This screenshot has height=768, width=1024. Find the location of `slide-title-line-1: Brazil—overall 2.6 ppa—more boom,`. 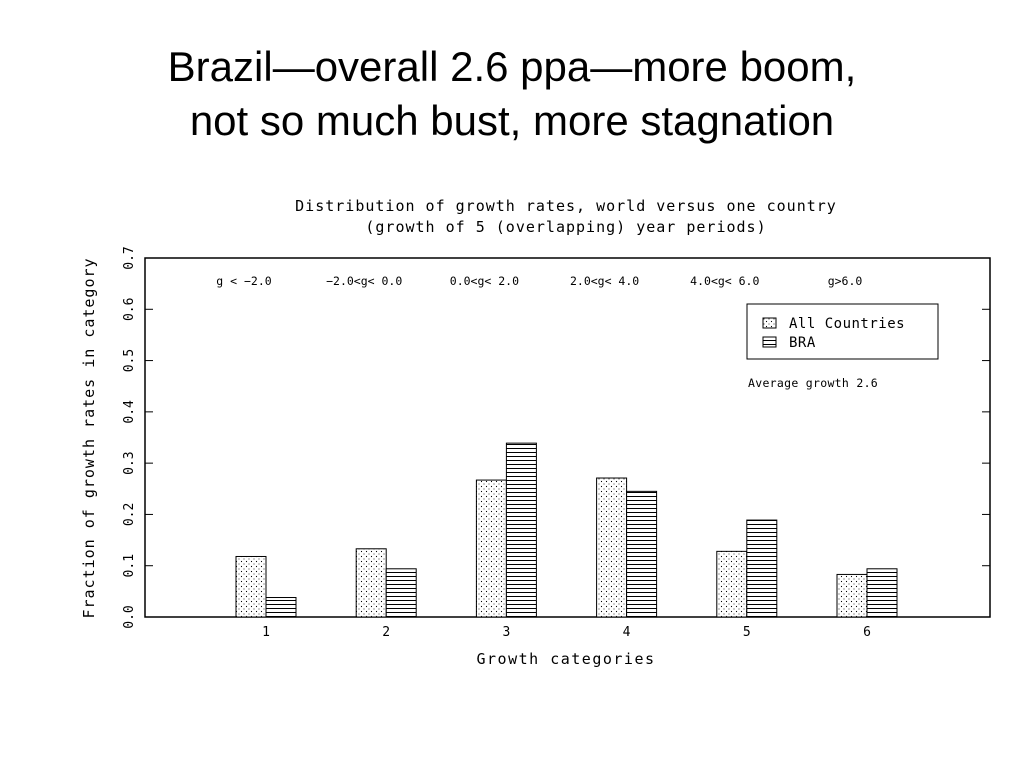

slide-title-line-1: Brazil—overall 2.6 ppa—more boom, is located at coordinates (512, 66).